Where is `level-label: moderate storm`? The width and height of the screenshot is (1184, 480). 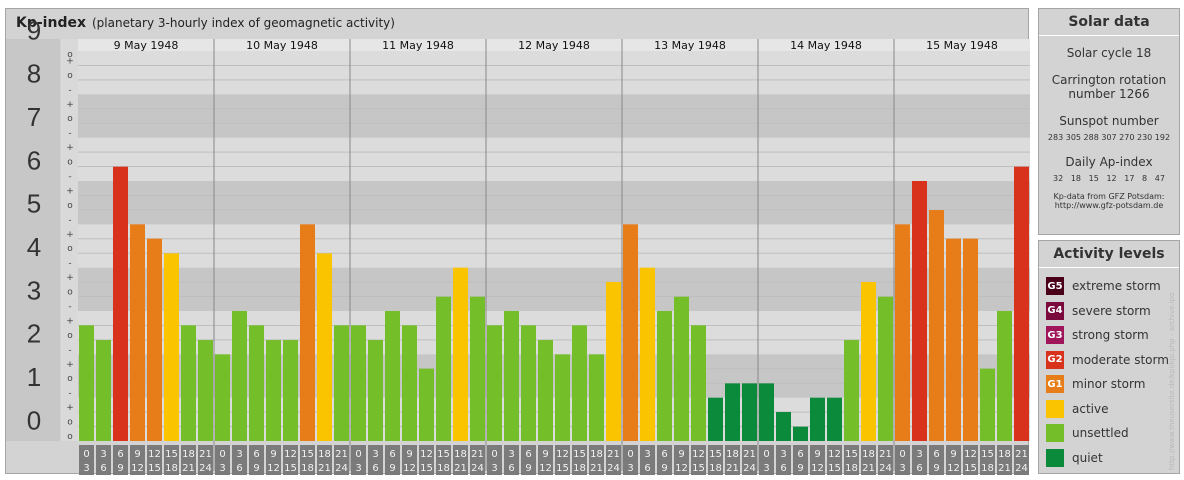
level-label: moderate storm is located at coordinates (1120, 359).